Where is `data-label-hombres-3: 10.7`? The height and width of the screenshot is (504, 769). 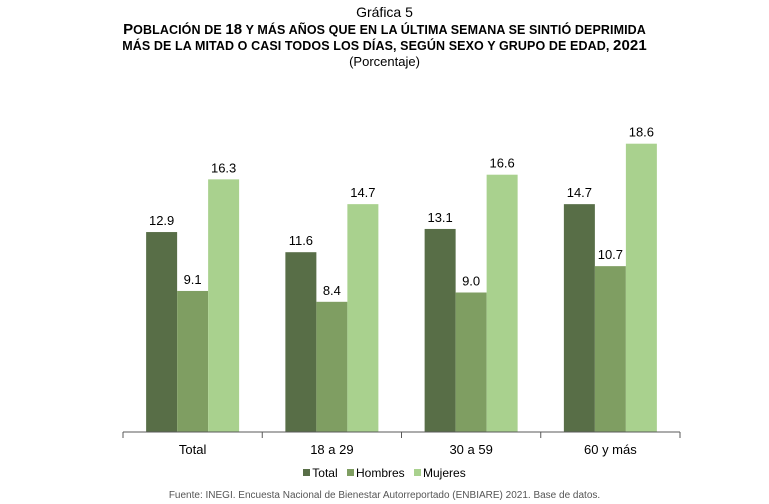
data-label-hombres-3: 10.7 is located at coordinates (610, 254).